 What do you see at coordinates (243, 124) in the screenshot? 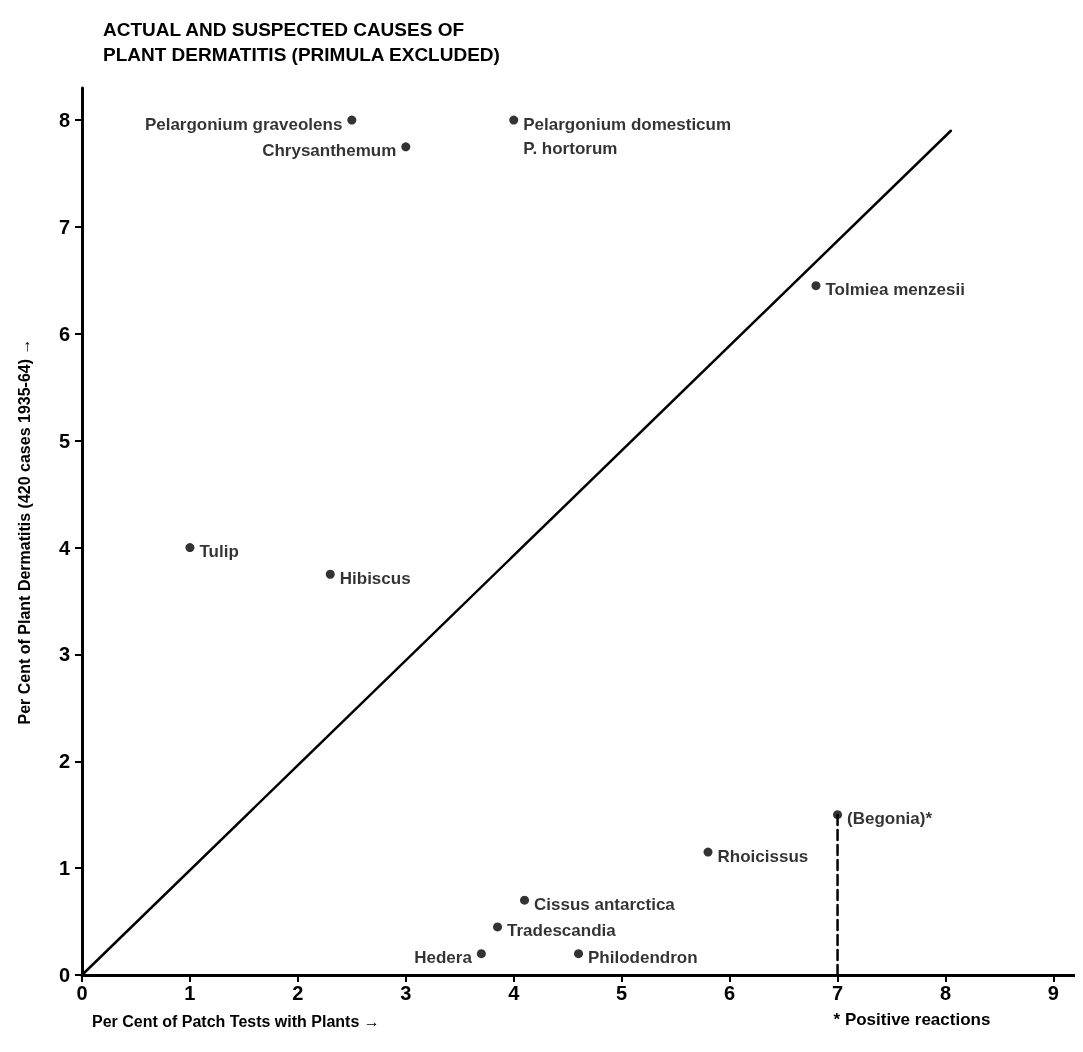
I see `series-label: Pelargonium graveolens` at bounding box center [243, 124].